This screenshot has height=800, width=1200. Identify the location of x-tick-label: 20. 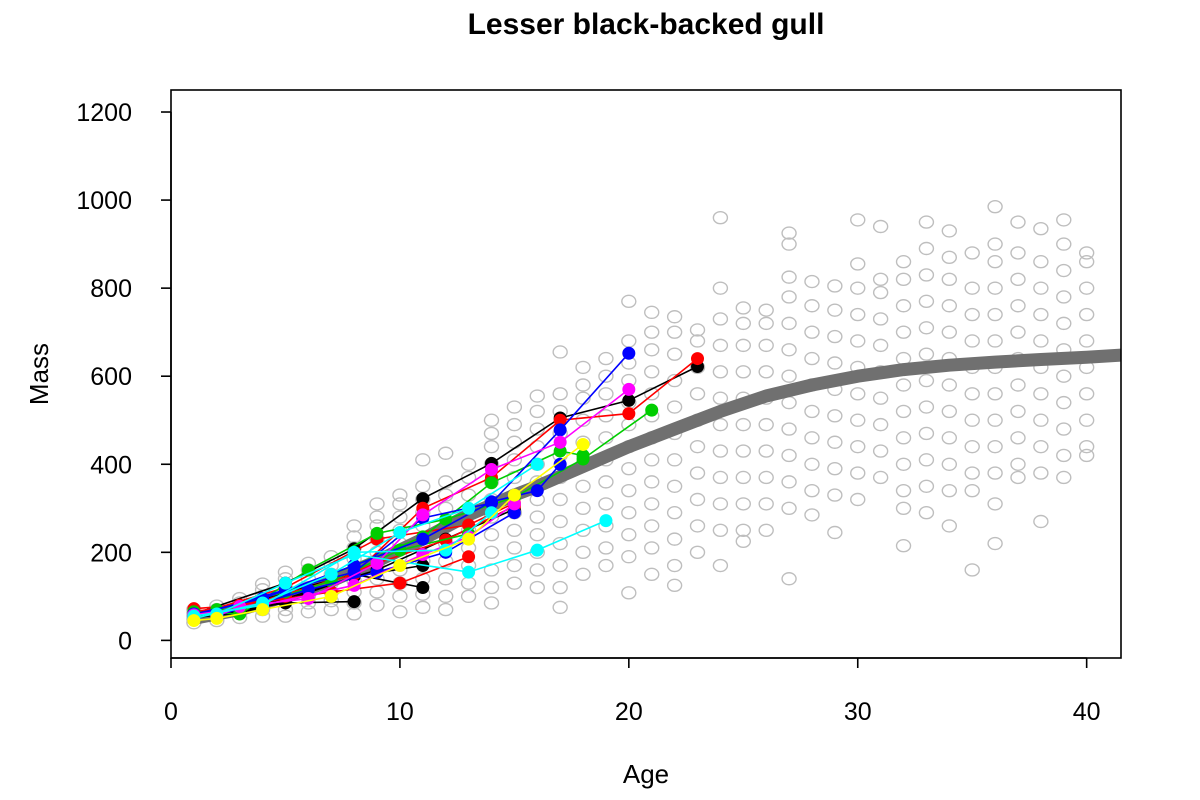
(629, 712).